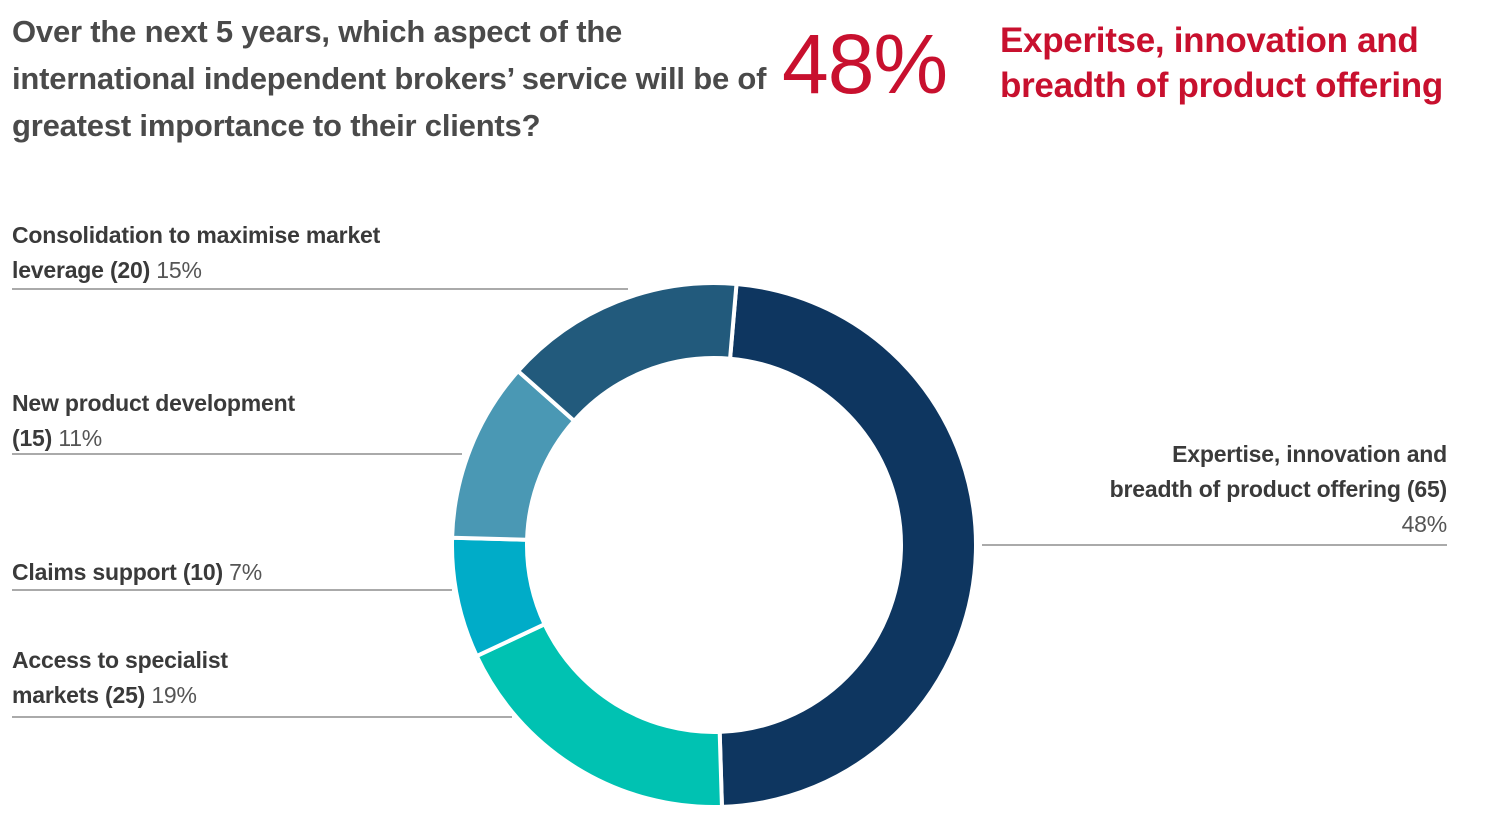 The height and width of the screenshot is (840, 1502). I want to click on slice-label-percent: 48%, so click(1424, 524).